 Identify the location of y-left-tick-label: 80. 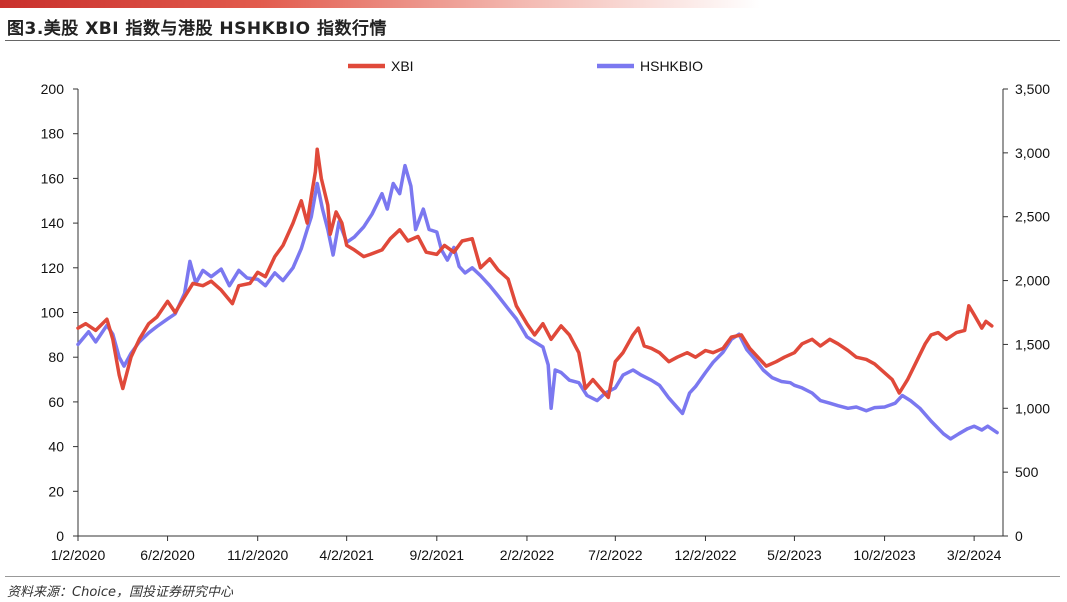
(56, 357).